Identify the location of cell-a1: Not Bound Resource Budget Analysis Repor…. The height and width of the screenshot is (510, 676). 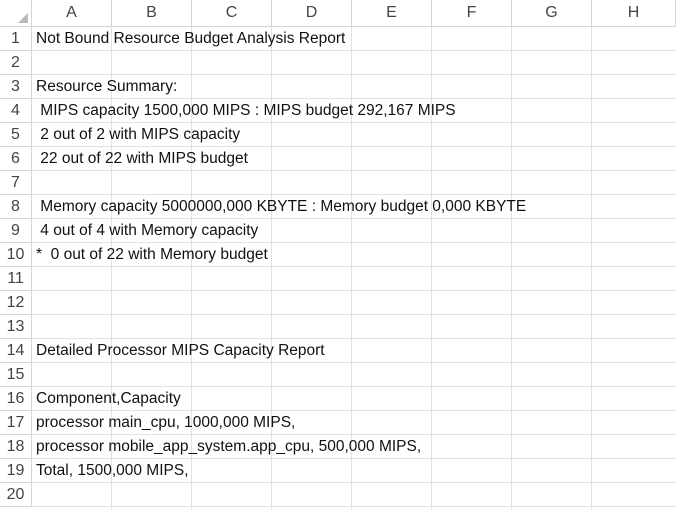
(191, 38).